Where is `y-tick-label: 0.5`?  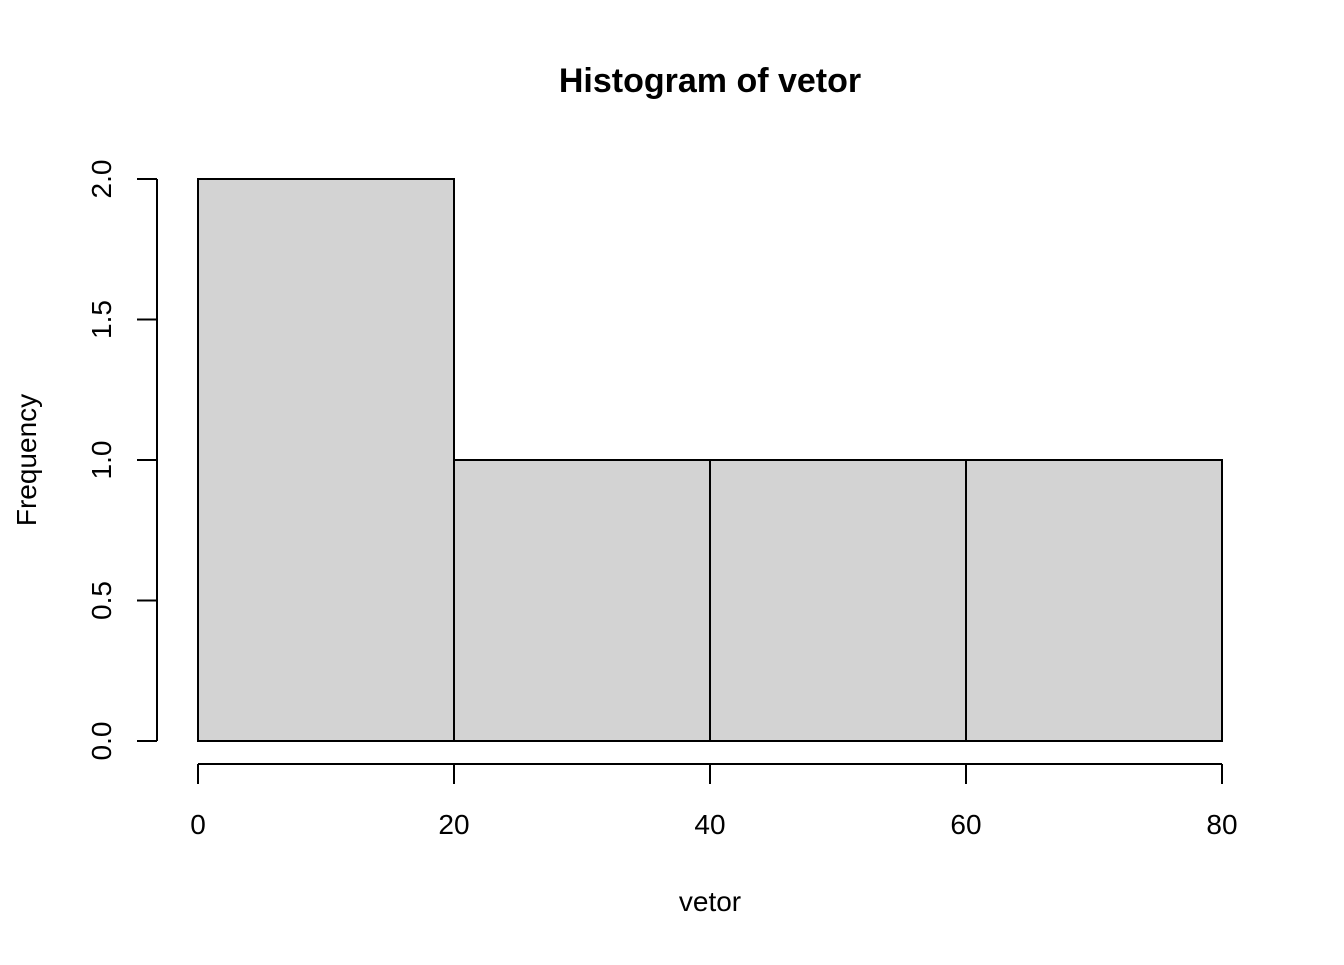 y-tick-label: 0.5 is located at coordinates (101, 600).